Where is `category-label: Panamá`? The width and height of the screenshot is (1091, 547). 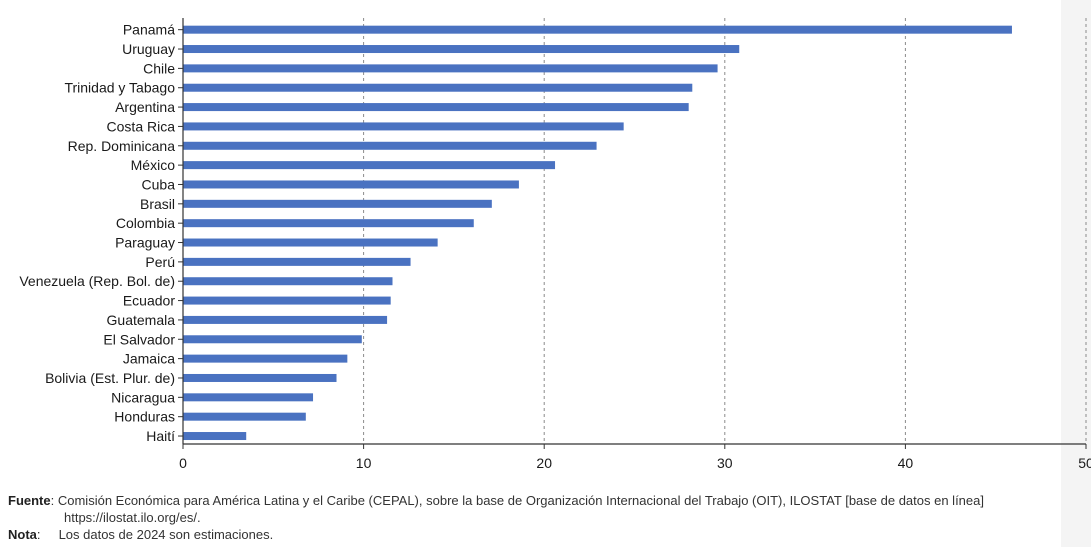 category-label: Panamá is located at coordinates (149, 30).